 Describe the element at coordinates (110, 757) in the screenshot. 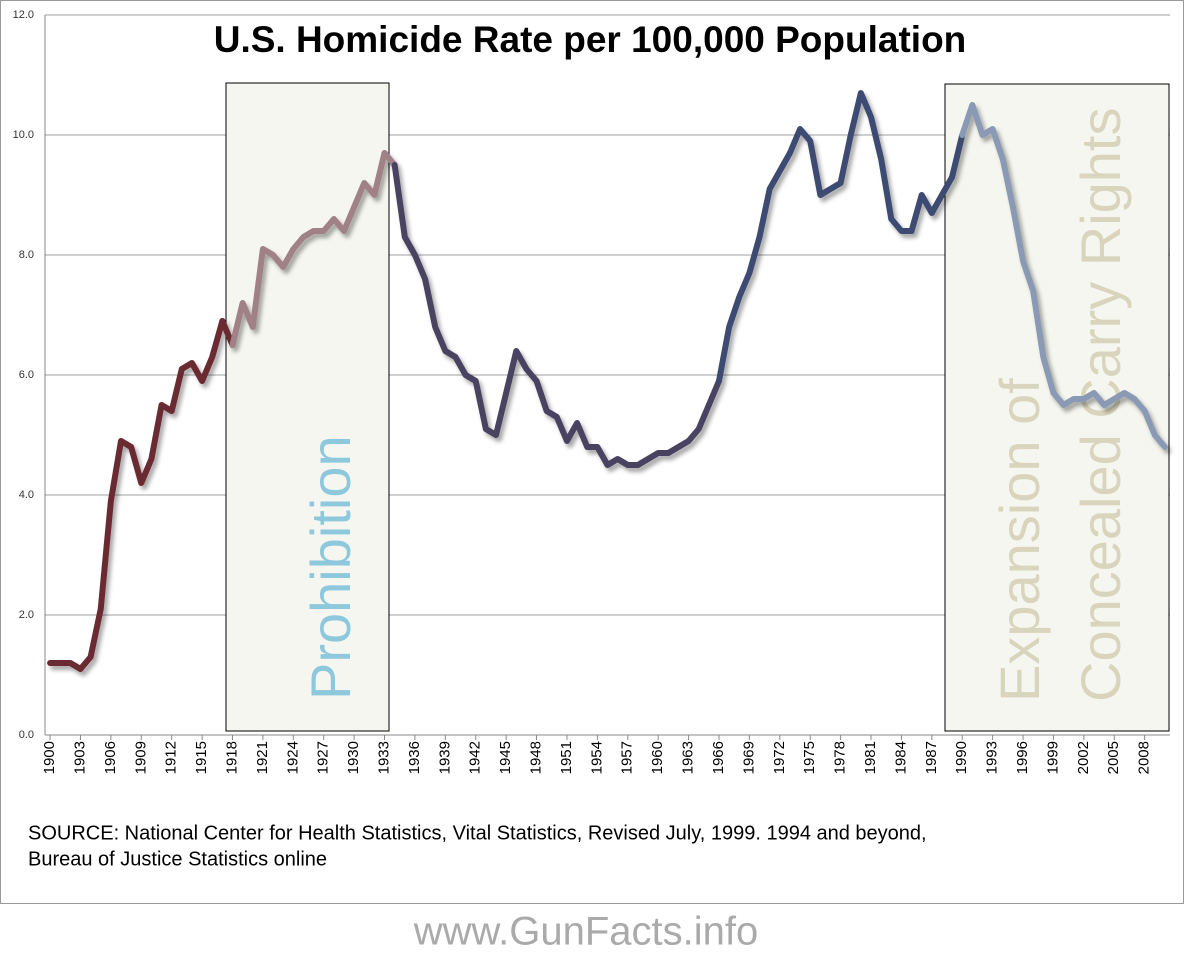

I see `x-tick-label: 1906` at that location.